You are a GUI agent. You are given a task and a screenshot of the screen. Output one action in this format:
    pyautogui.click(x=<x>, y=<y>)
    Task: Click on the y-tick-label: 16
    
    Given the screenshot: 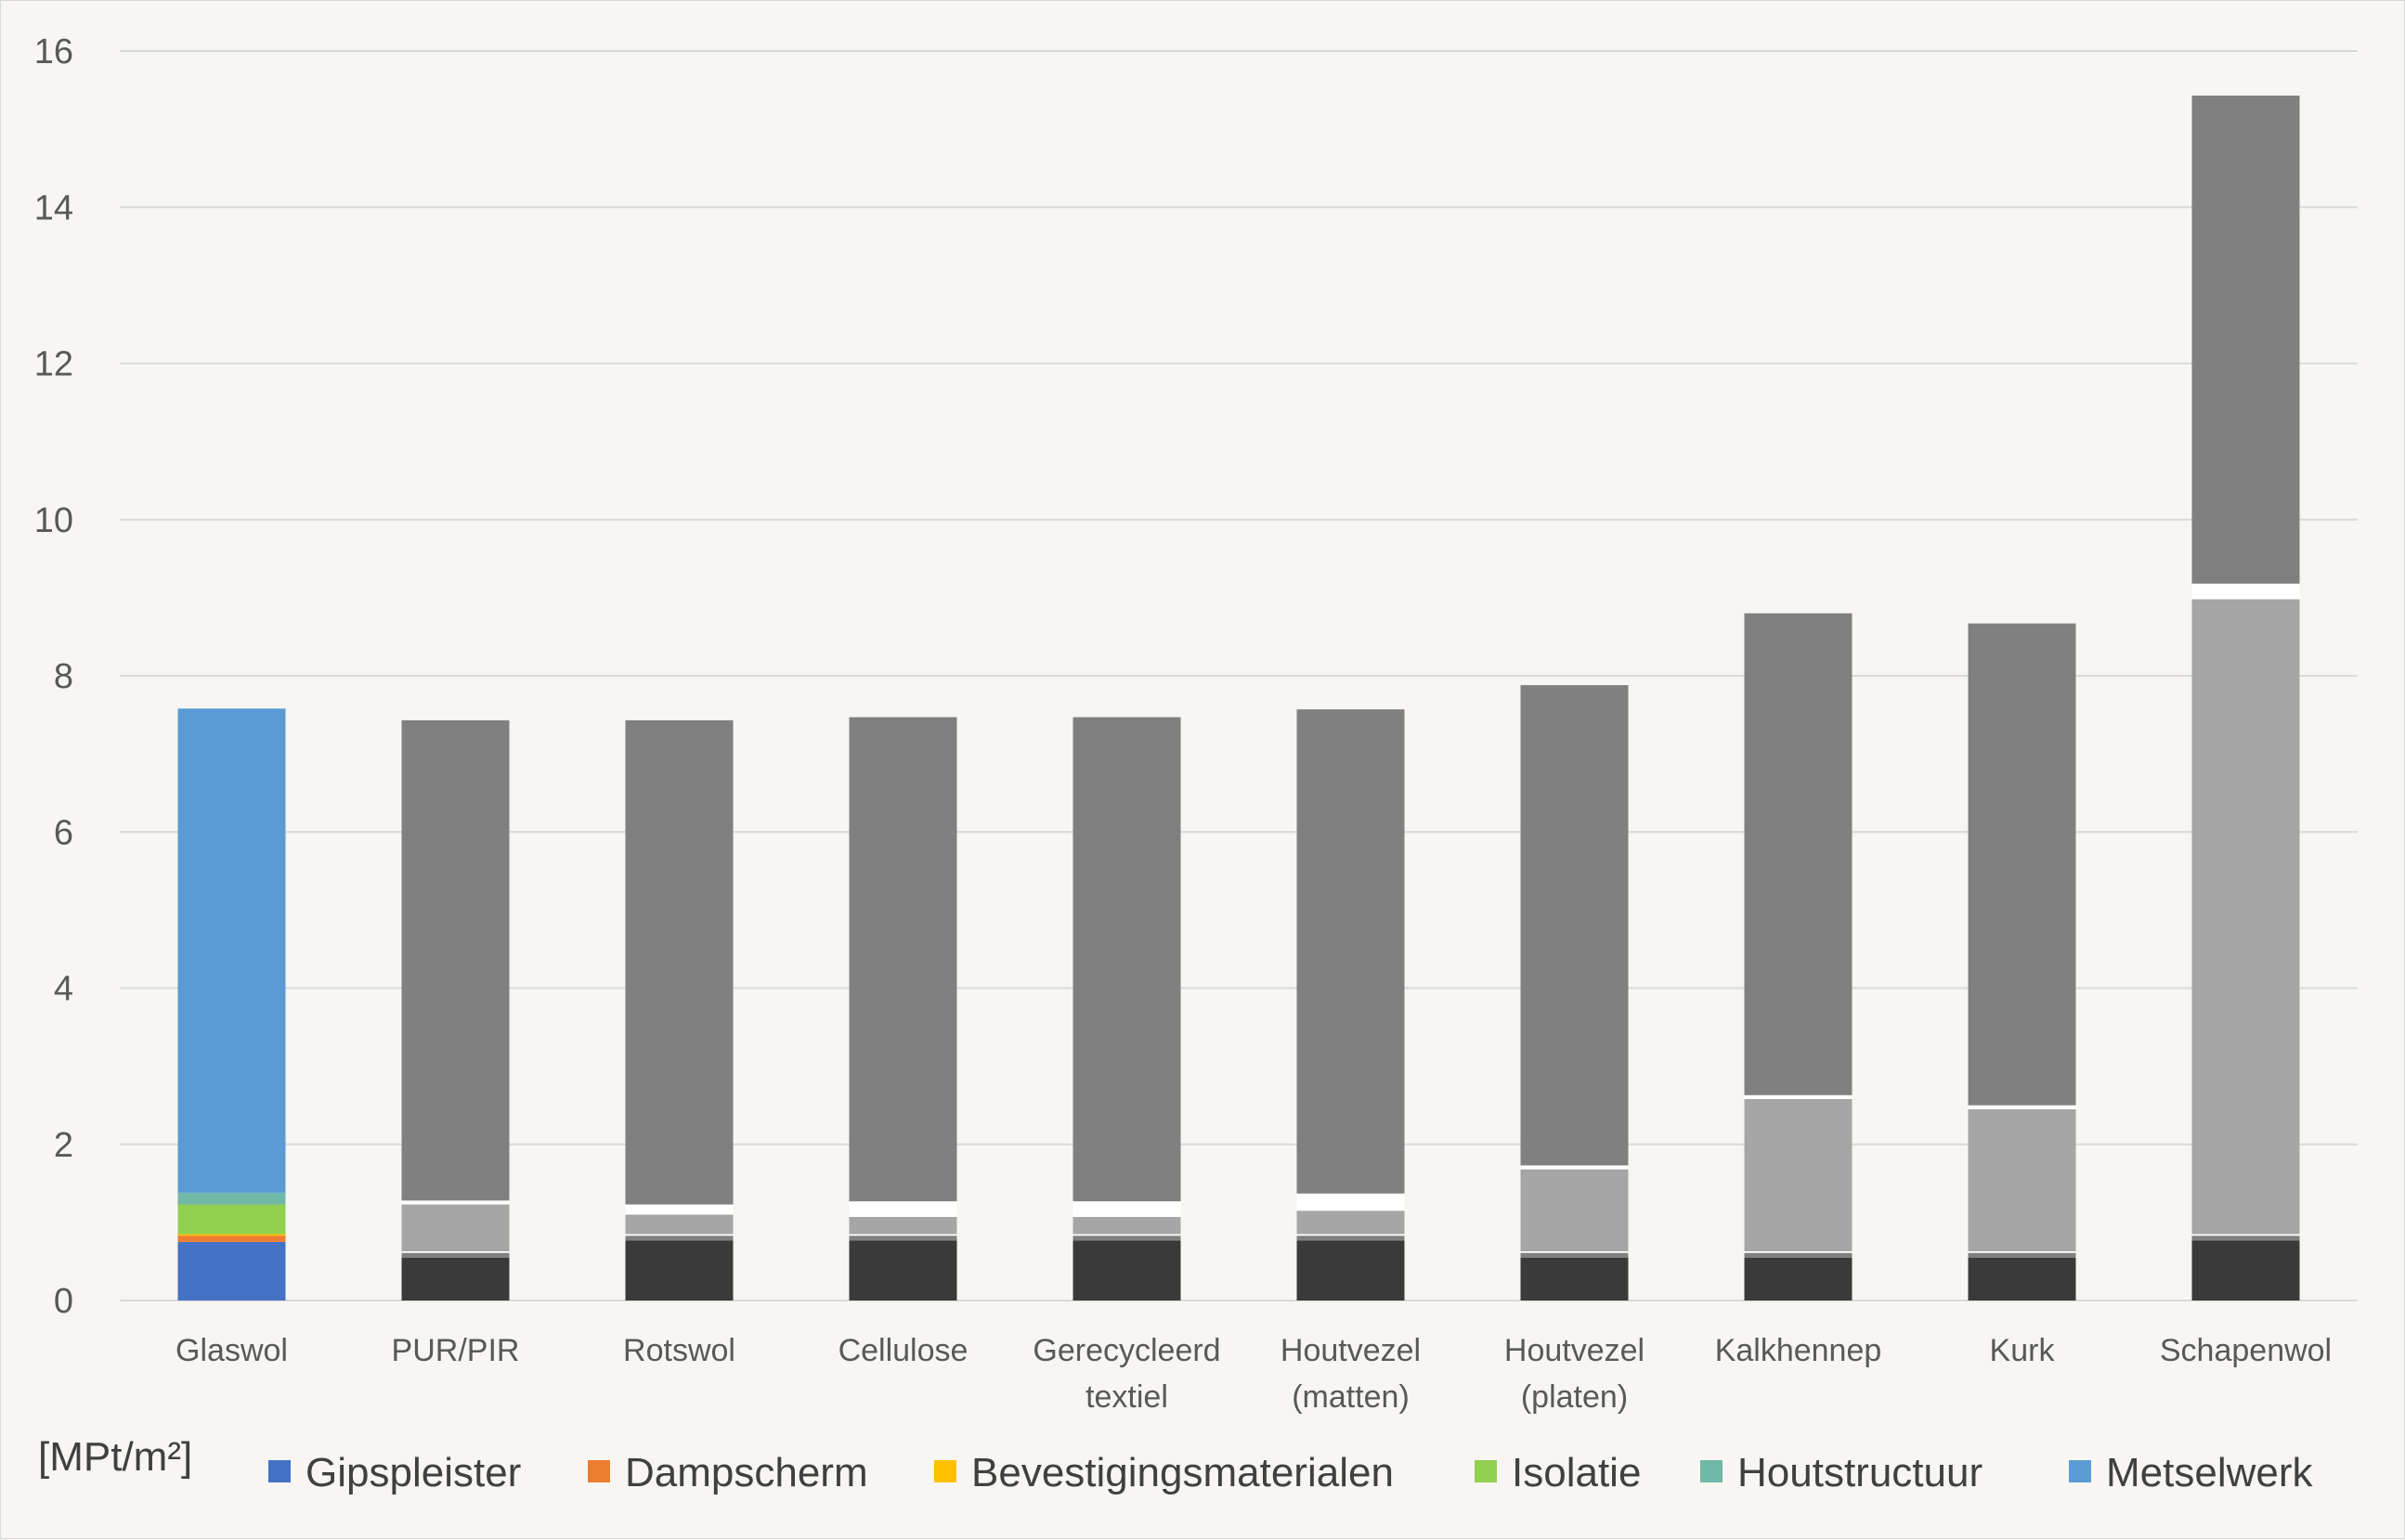 What is the action you would take?
    pyautogui.click(x=53, y=51)
    